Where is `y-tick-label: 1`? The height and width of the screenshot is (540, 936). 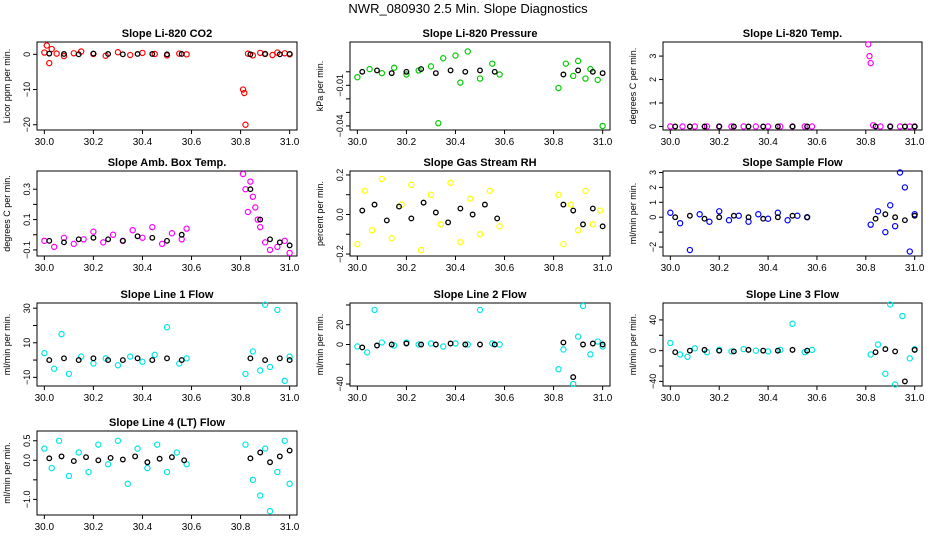
y-tick-label: 1 is located at coordinates (653, 202).